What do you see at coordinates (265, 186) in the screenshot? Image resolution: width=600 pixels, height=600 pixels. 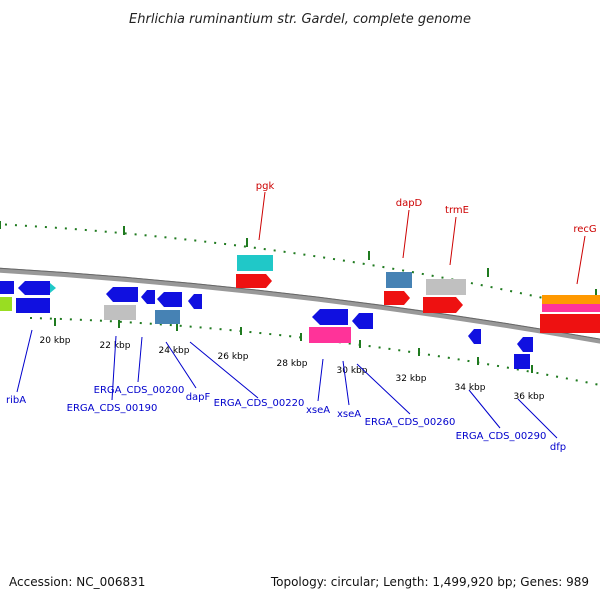 I see `gene-label-pgk: pgk` at bounding box center [265, 186].